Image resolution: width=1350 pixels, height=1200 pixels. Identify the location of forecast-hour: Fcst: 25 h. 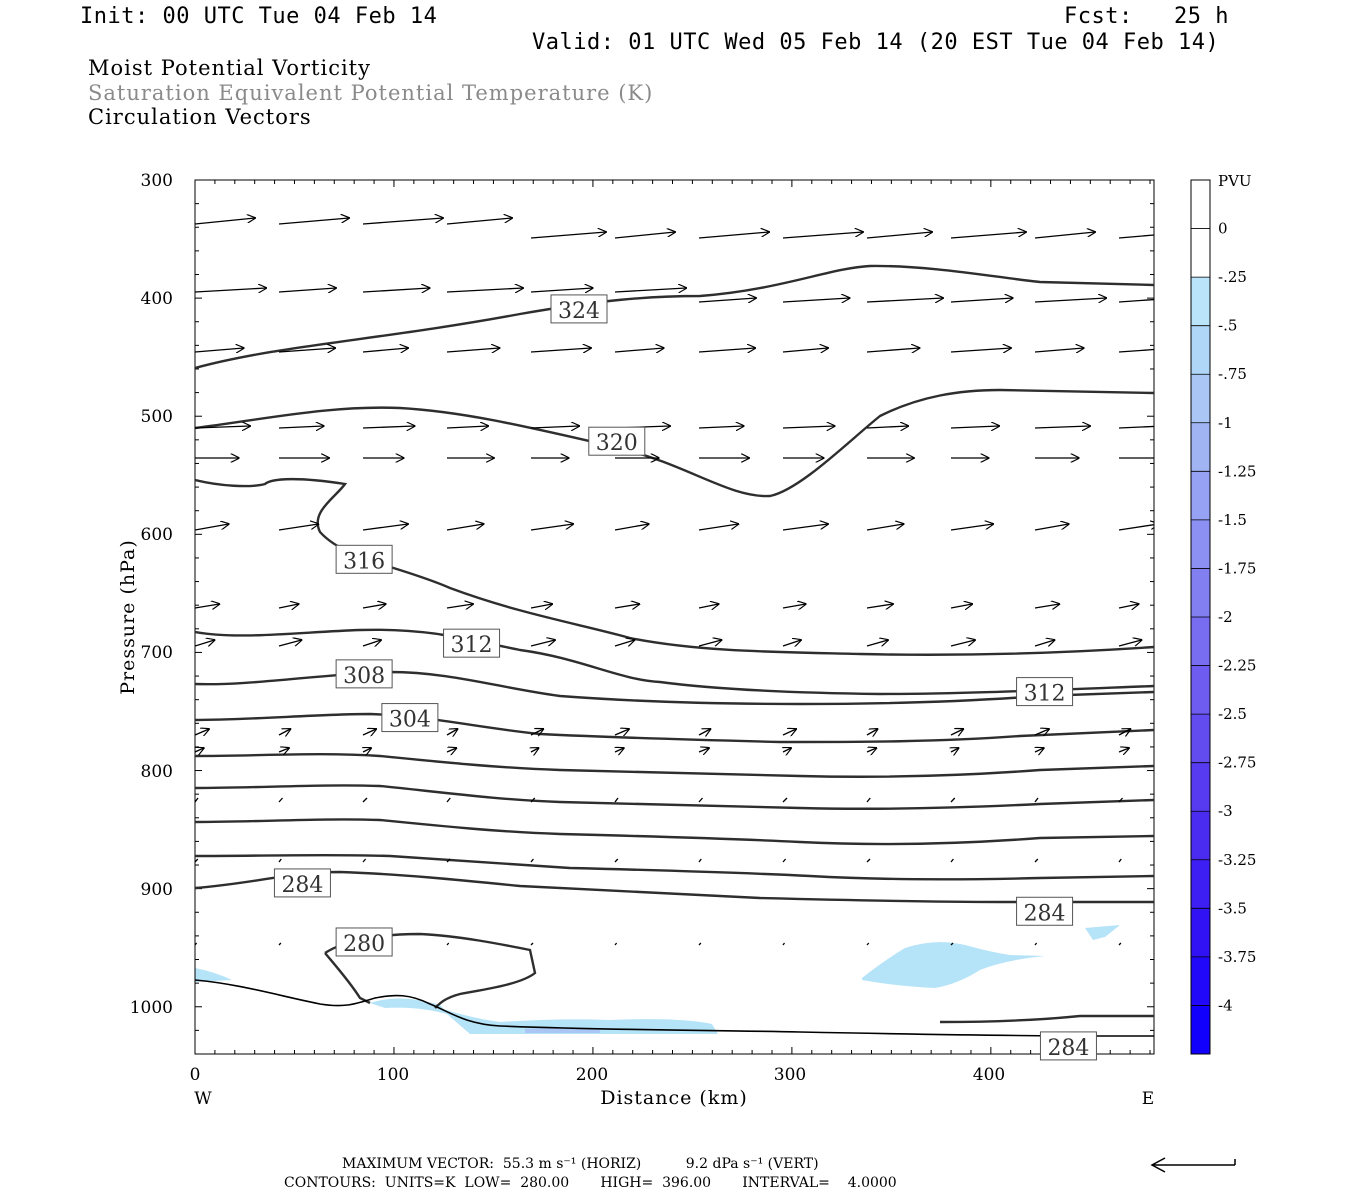
(1146, 16).